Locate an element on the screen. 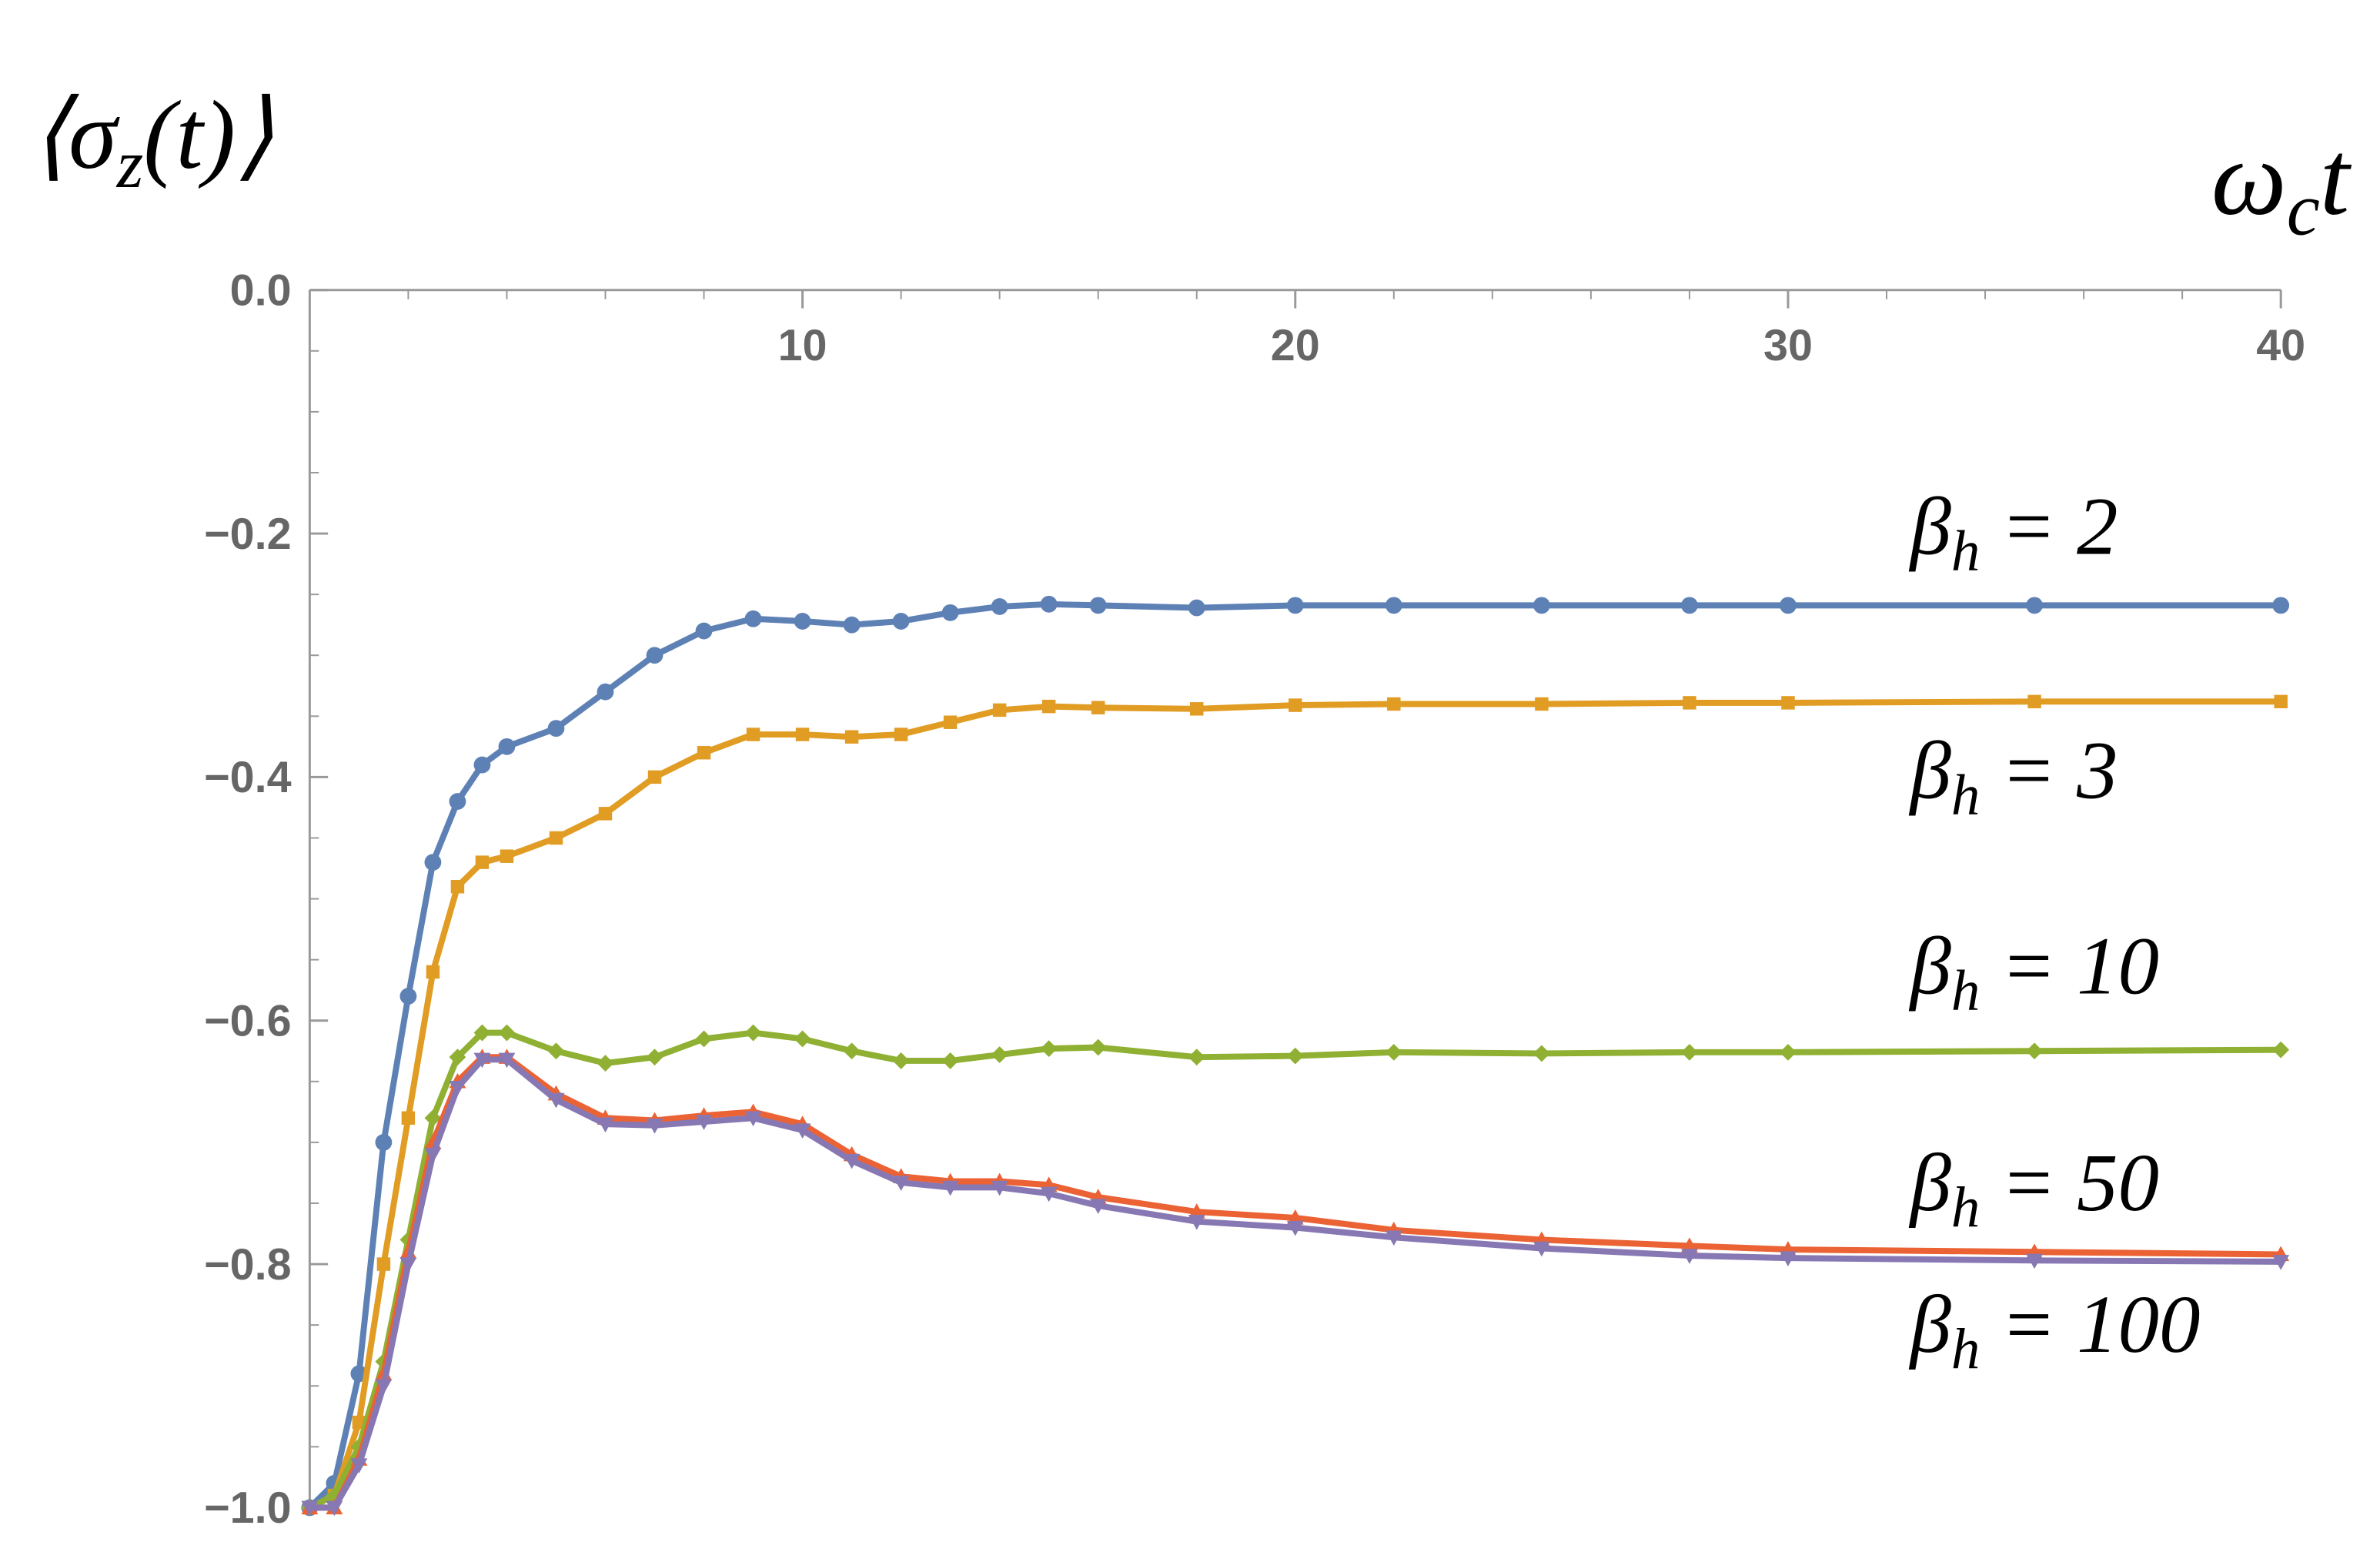 The height and width of the screenshot is (1552, 2380). x-axis-label: ωct is located at coordinates (2282, 186).